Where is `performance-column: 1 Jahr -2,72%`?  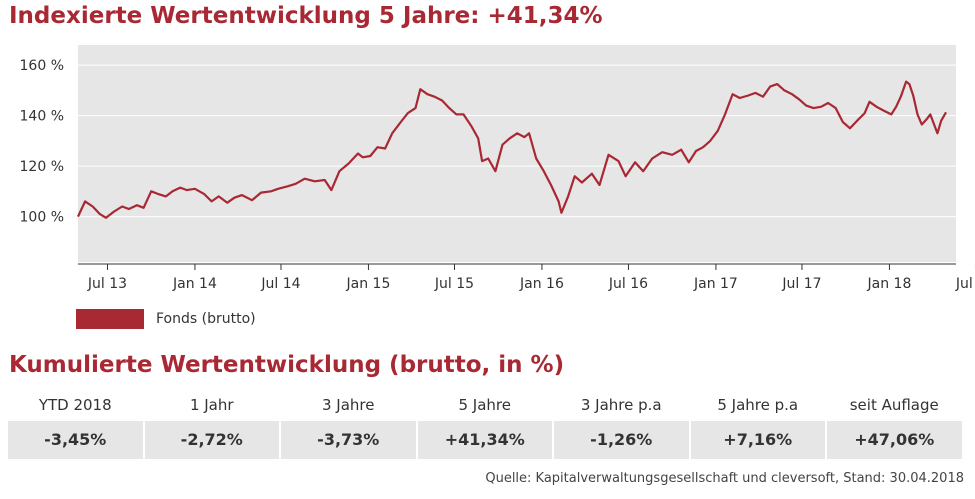
performance-column: 1 Jahr -2,72% is located at coordinates (211, 426).